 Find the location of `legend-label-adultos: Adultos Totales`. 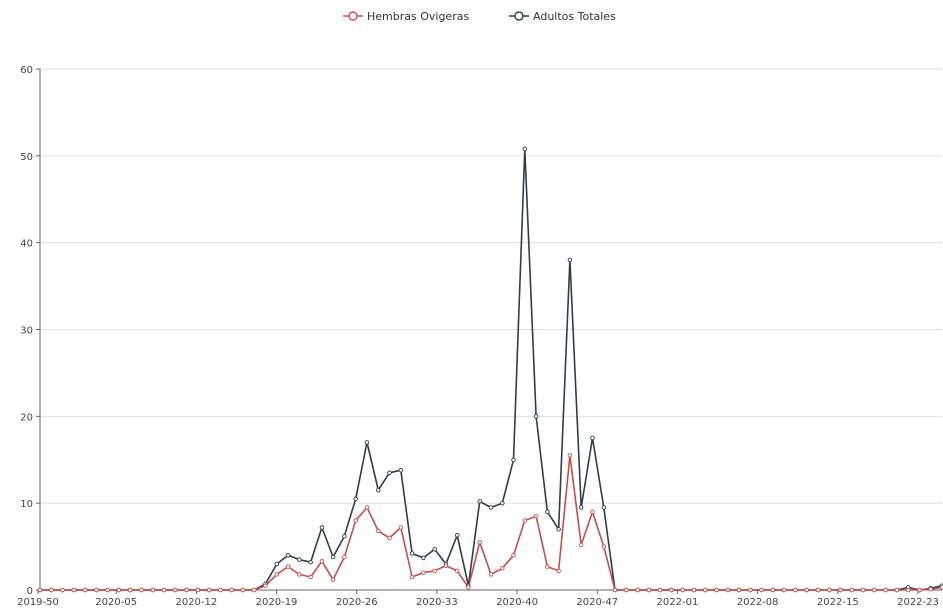

legend-label-adultos: Adultos Totales is located at coordinates (574, 16).